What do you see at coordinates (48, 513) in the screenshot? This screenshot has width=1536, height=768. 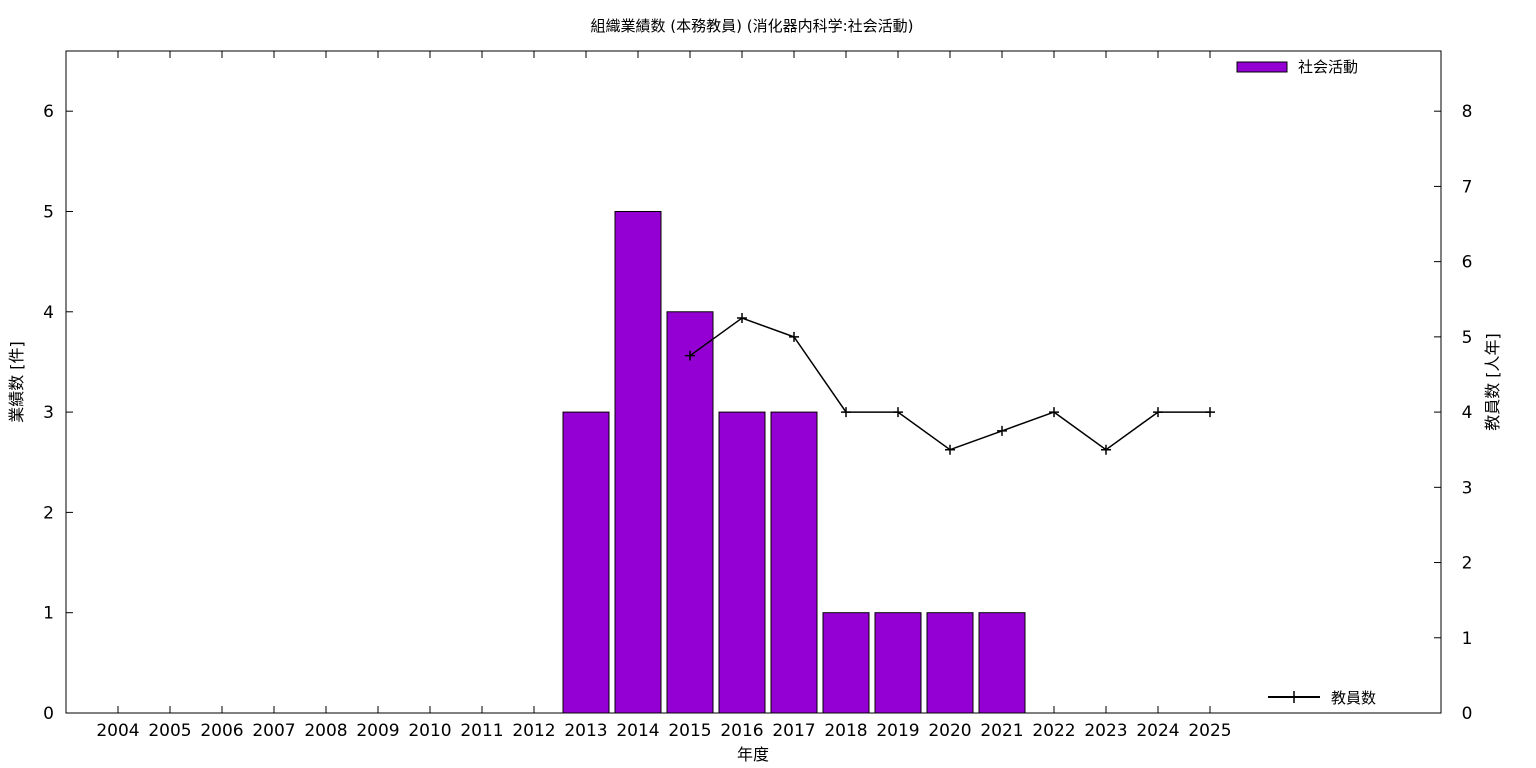 I see `y-tick-label: 2` at bounding box center [48, 513].